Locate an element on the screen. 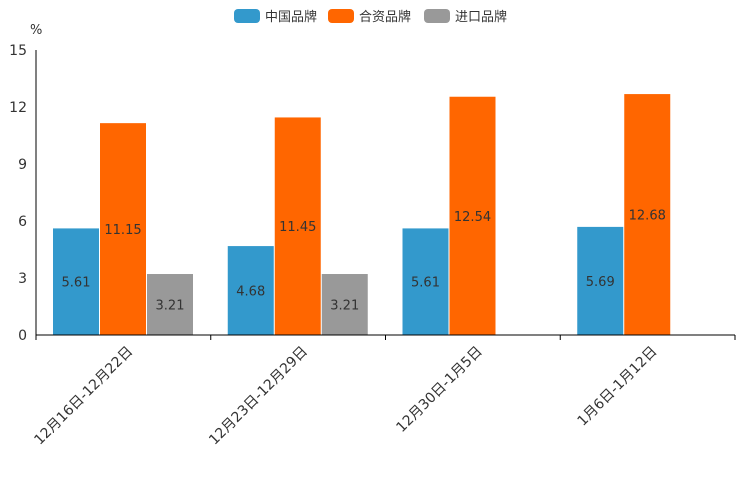  y-tick-label: 15 is located at coordinates (18, 51).